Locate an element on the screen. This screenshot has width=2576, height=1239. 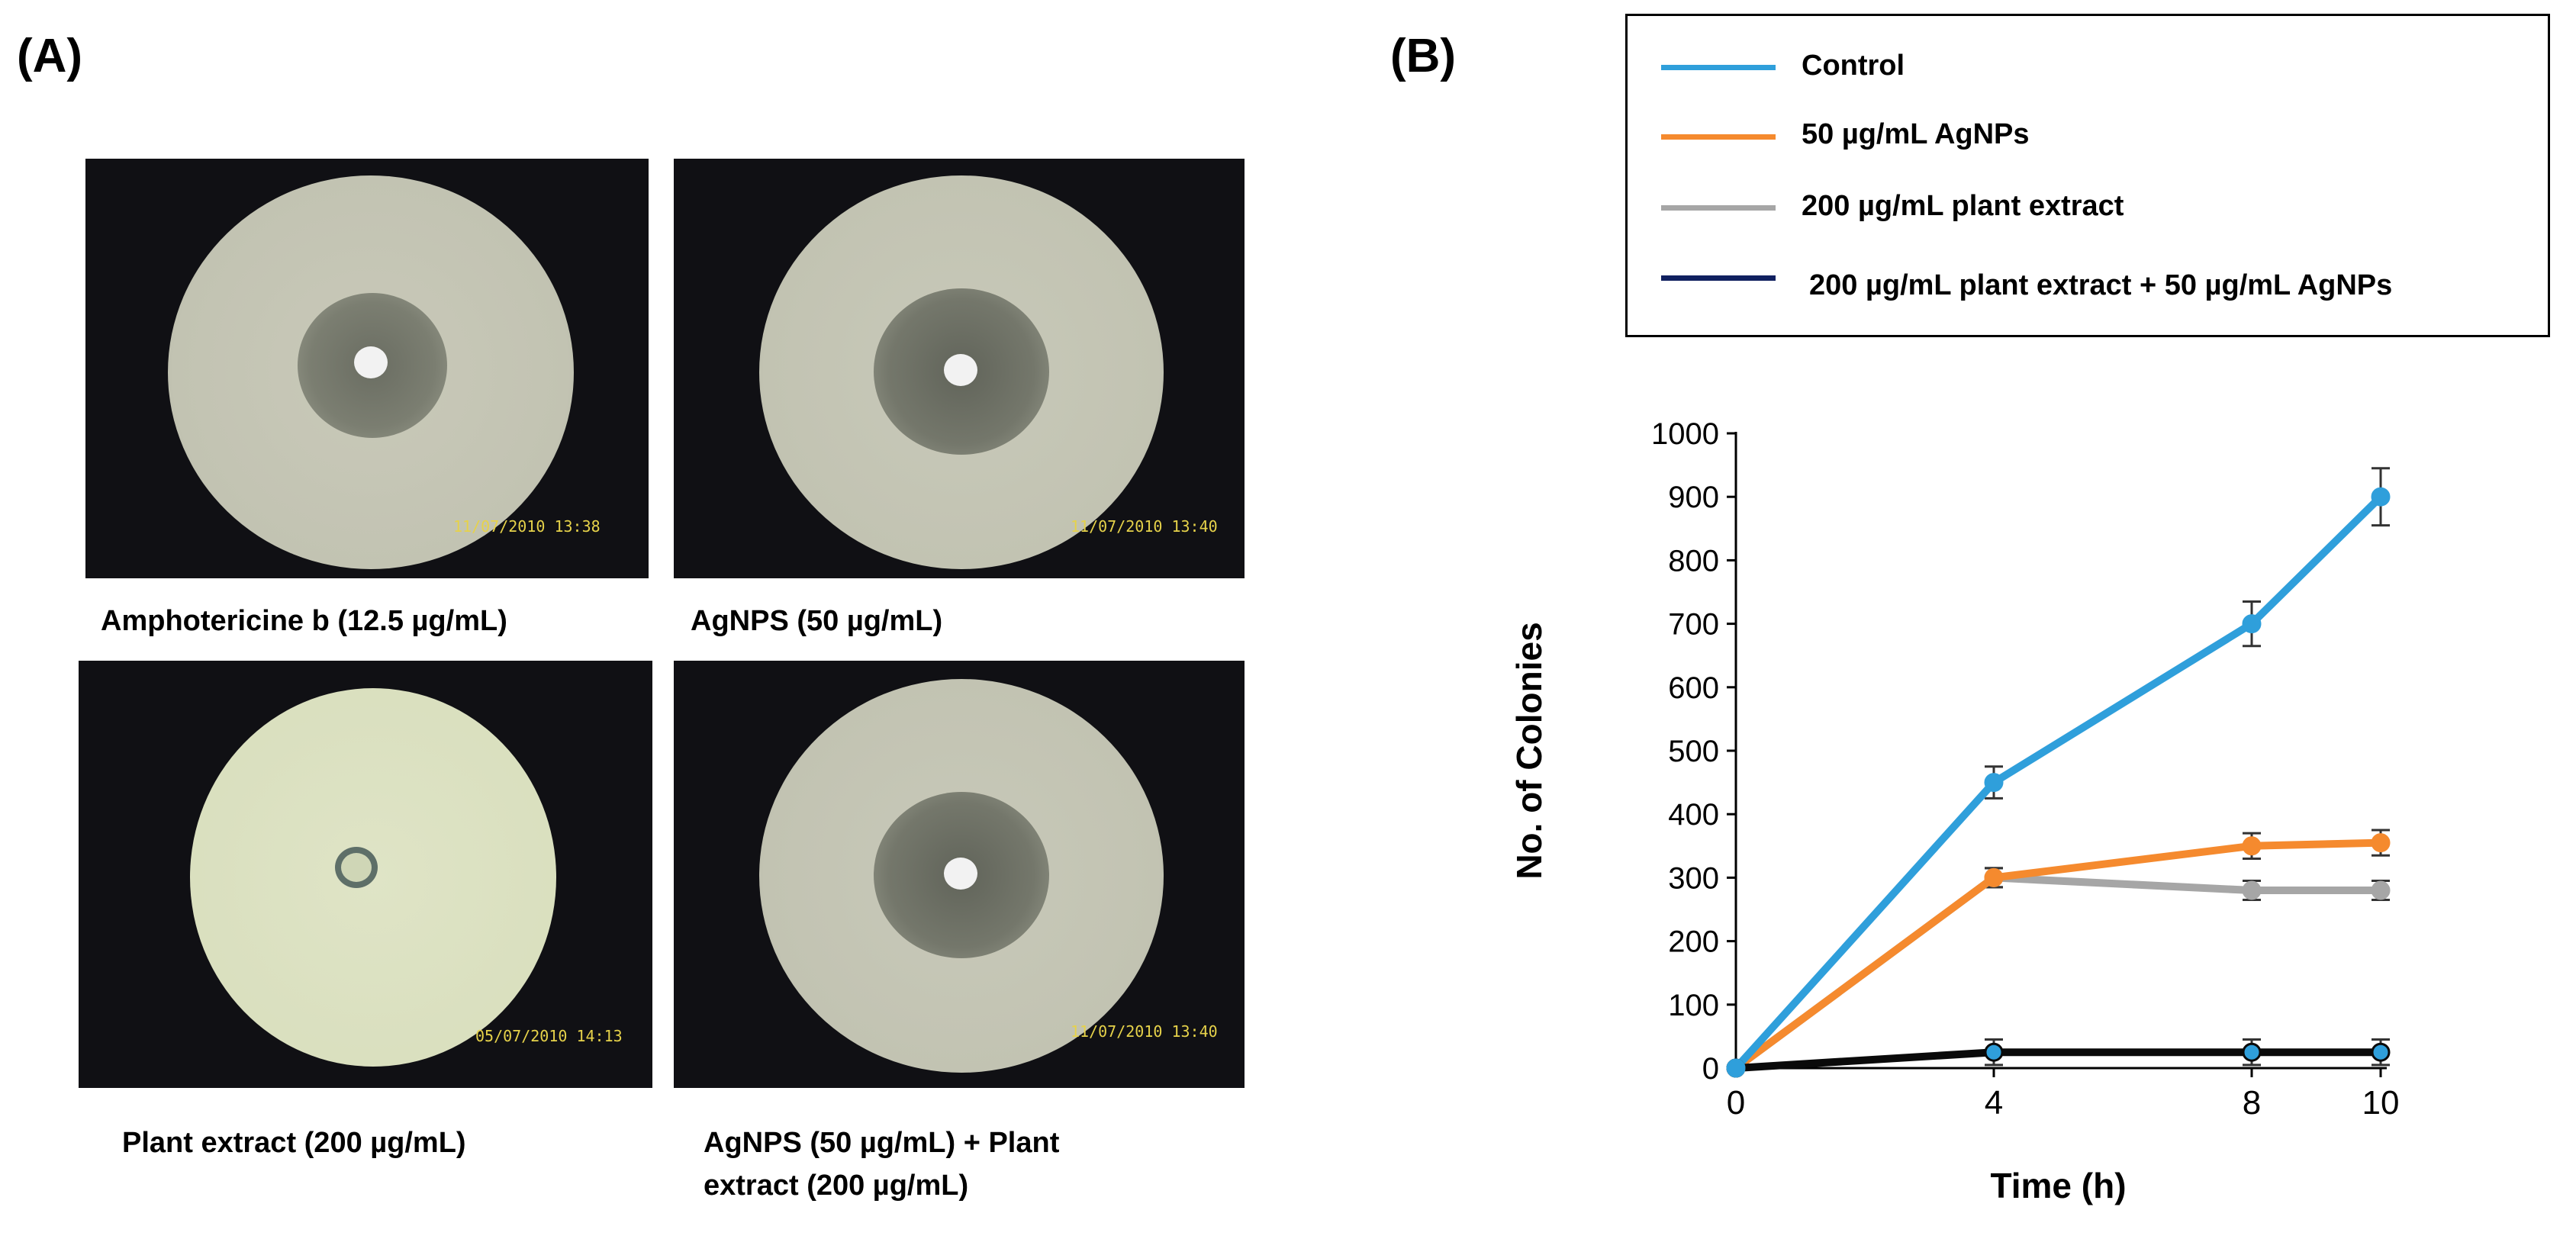
caption-line-1: AgNPS (50 µg/mL) + Plant is located at coordinates (882, 1143).